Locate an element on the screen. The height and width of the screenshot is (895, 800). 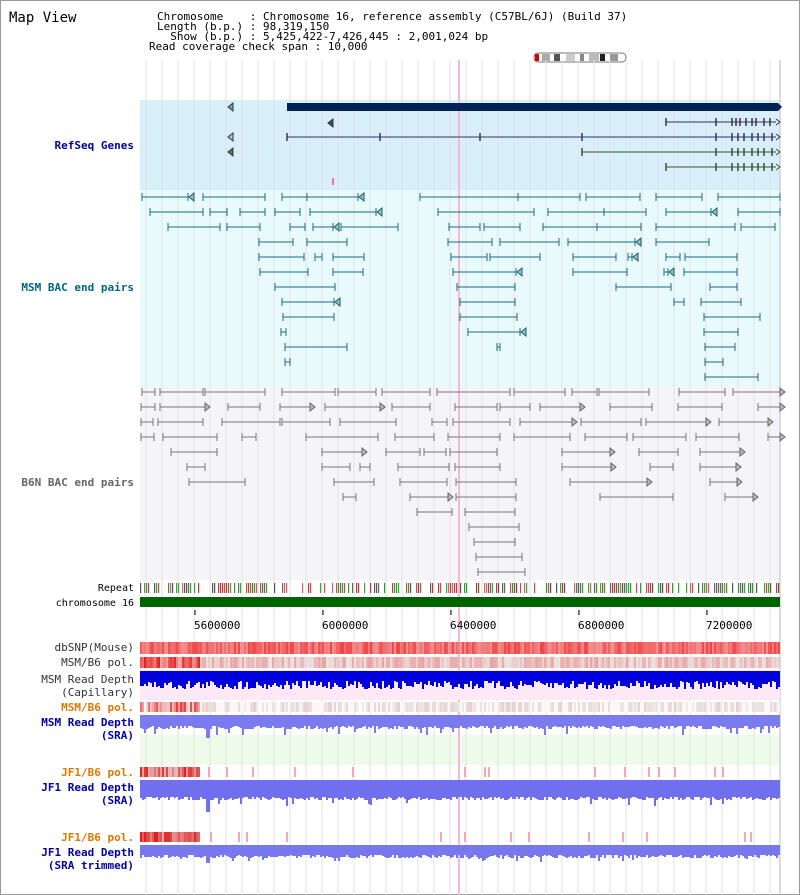
track-label-b6n-bac: B6N BAC end pairs is located at coordinates (77, 482).